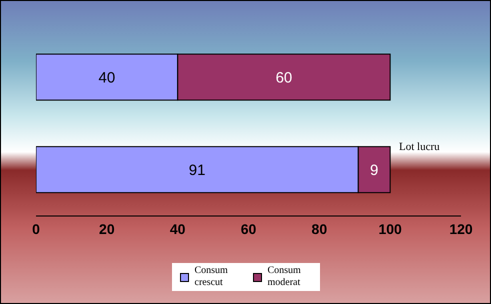  Describe the element at coordinates (248, 228) in the screenshot. I see `x-tick-label: 60` at that location.